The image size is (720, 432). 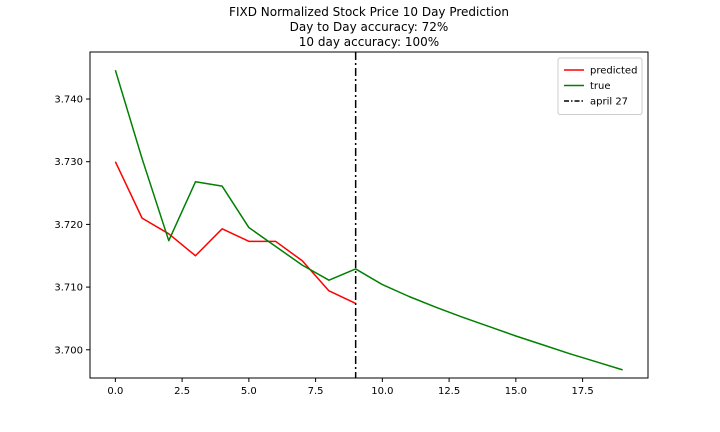 What do you see at coordinates (68, 162) in the screenshot?
I see `y-tick-label: 3.730` at bounding box center [68, 162].